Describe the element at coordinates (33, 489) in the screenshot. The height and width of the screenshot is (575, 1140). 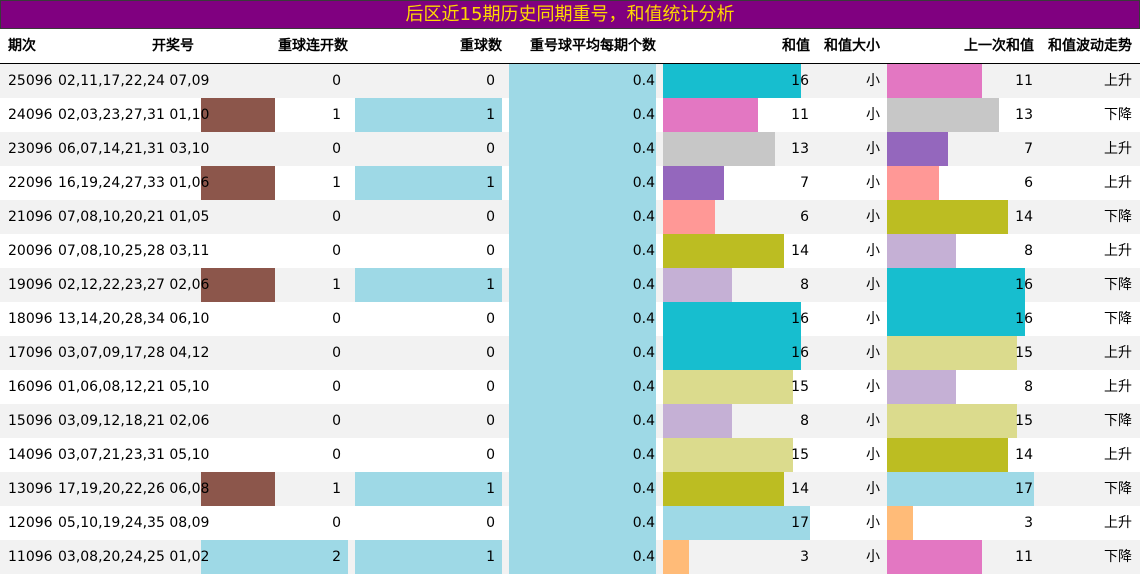
I see `cell-period: 13096` at that location.